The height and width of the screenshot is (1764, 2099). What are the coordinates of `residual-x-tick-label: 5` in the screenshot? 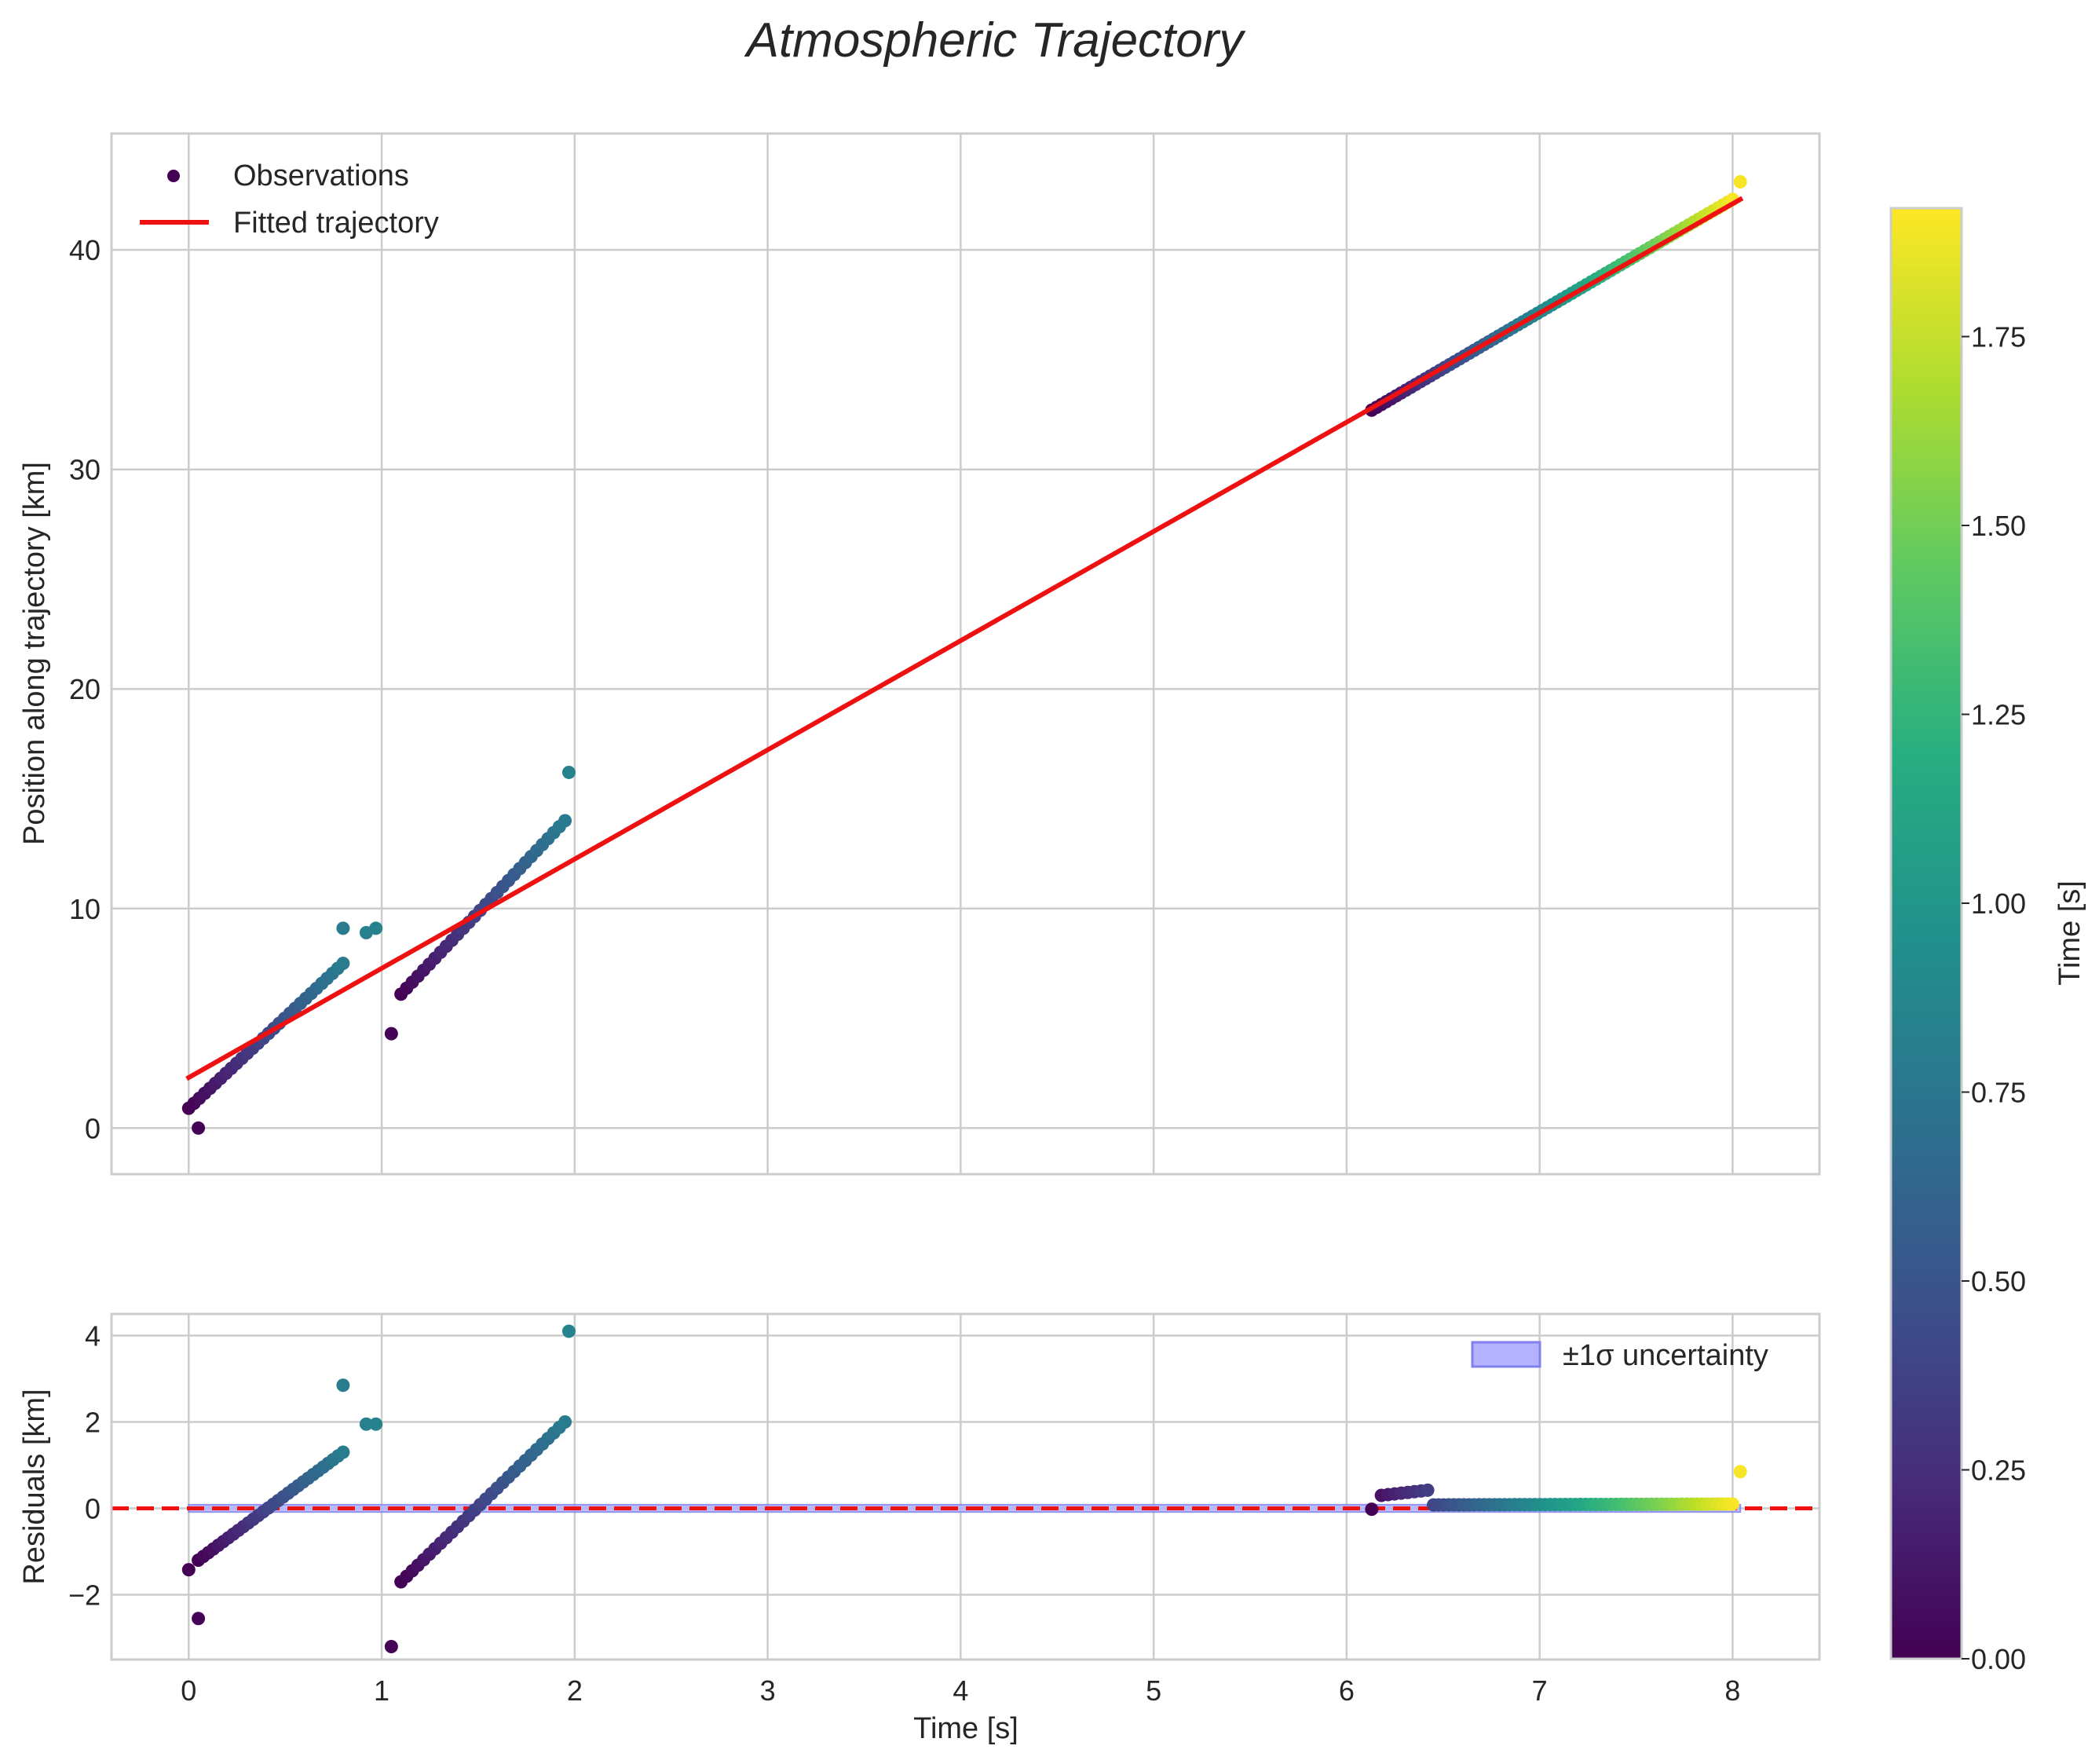 It's located at (1153, 1690).